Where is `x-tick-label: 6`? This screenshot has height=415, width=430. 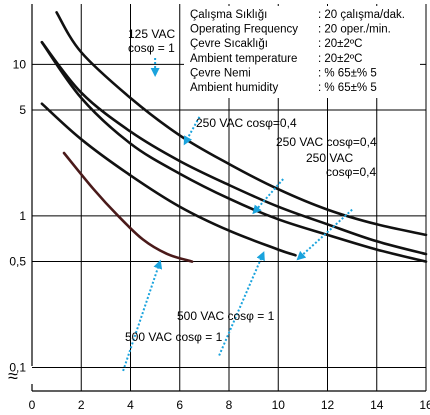 x-tick-label: 6 is located at coordinates (179, 405).